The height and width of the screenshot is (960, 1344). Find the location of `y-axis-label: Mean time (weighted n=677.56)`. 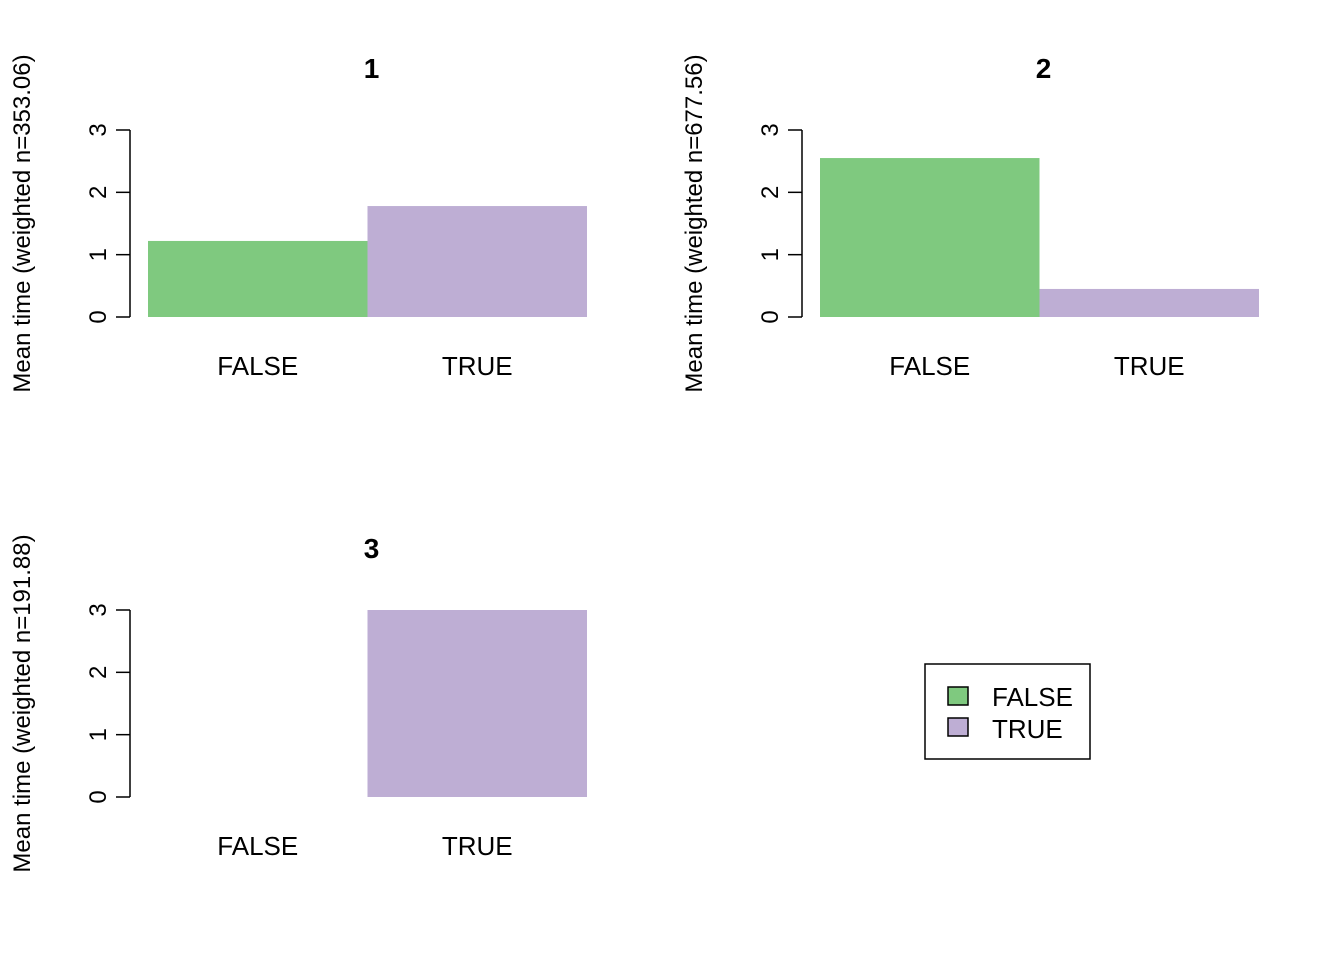

y-axis-label: Mean time (weighted n=677.56) is located at coordinates (694, 223).